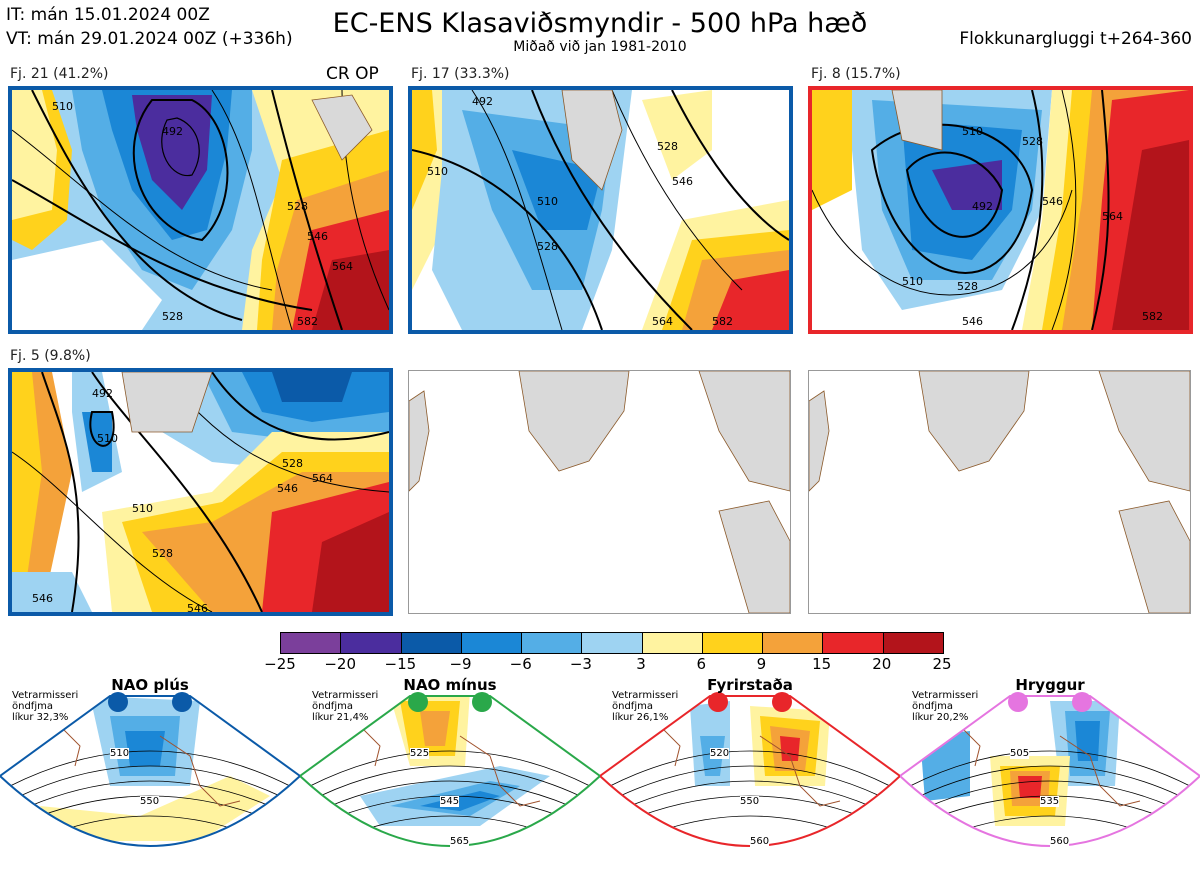 This screenshot has height=875, width=1200. What do you see at coordinates (450, 685) in the screenshot?
I see `regime-title: NAO mínus` at bounding box center [450, 685].